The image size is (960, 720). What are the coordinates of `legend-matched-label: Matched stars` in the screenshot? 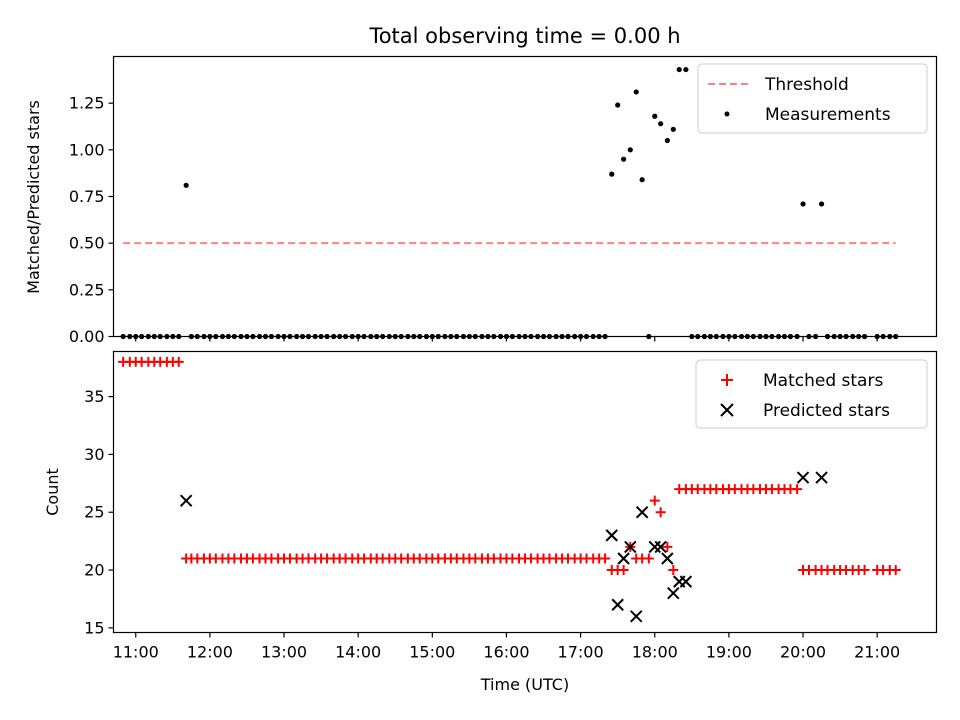 It's located at (823, 381).